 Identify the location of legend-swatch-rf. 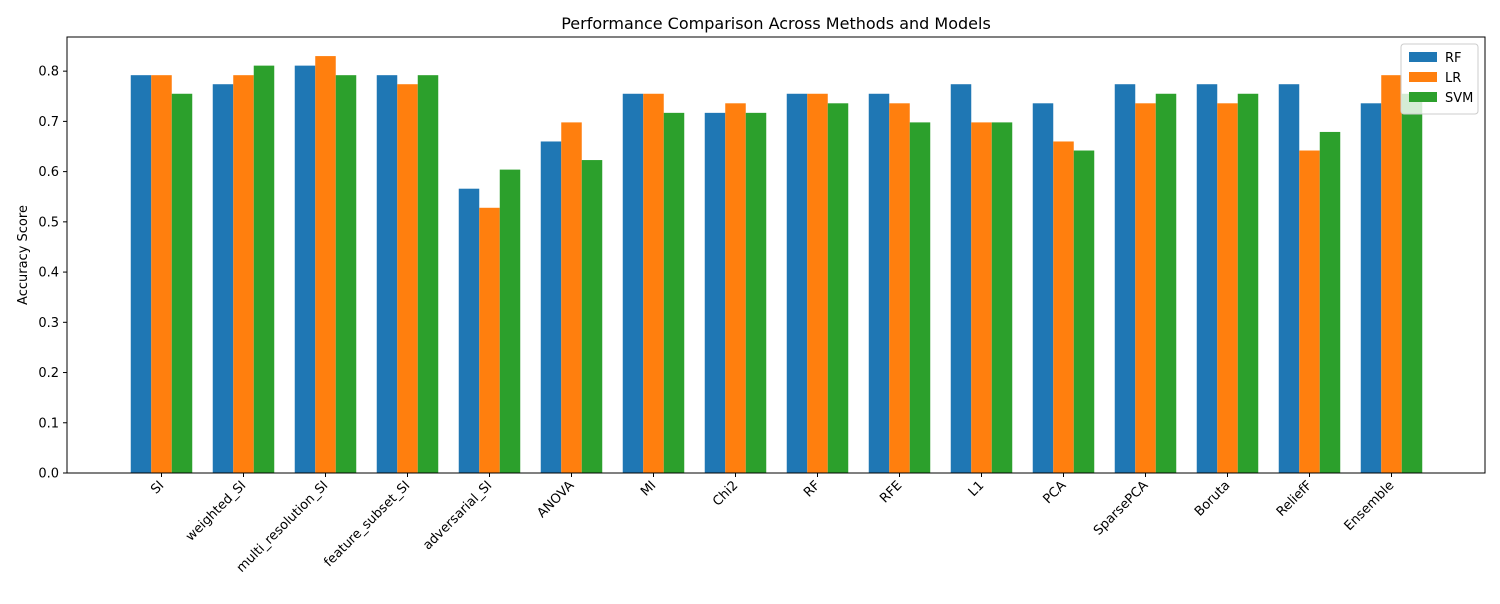
(1423, 57).